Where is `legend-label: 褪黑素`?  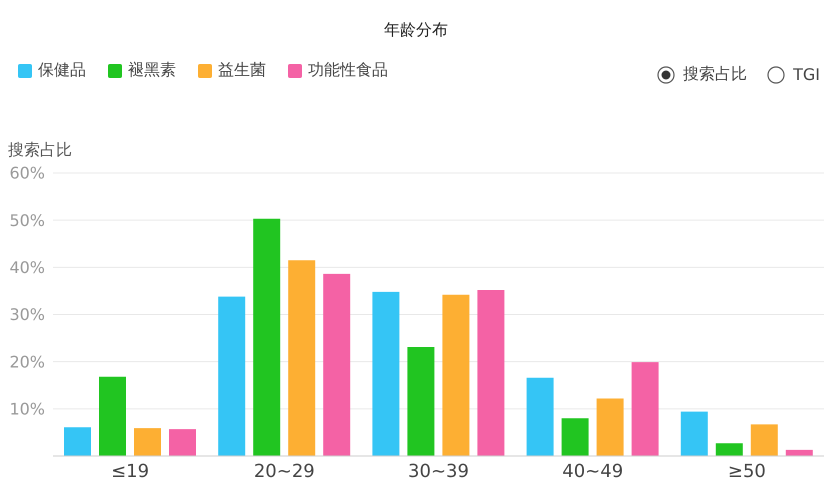 legend-label: 褪黑素 is located at coordinates (152, 70).